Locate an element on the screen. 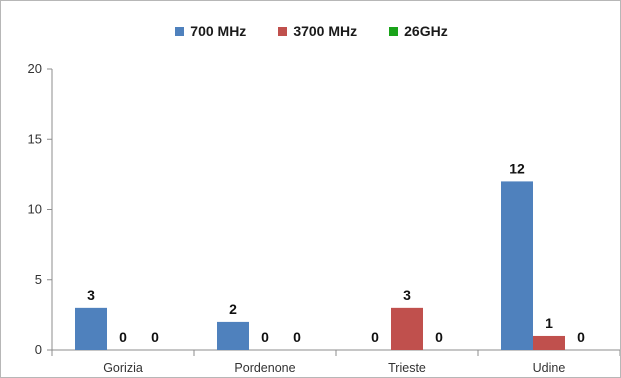 This screenshot has width=621, height=378. x-tick-label: Udine is located at coordinates (549, 368).